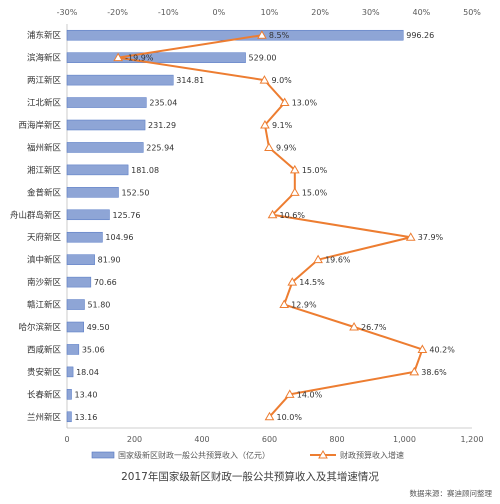 Image resolution: width=500 pixels, height=504 pixels. What do you see at coordinates (44, 260) in the screenshot?
I see `category-label: 滇中新区` at bounding box center [44, 260].